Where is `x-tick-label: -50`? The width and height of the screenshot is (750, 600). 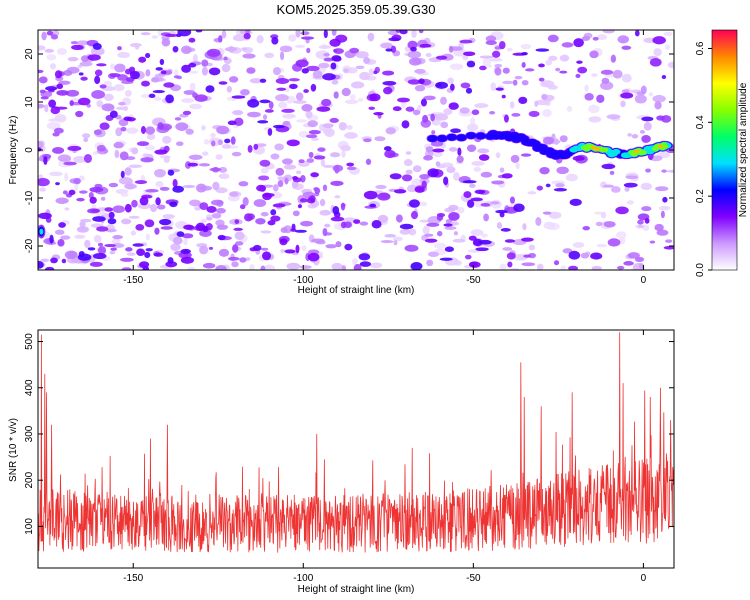
x-tick-label: -50 is located at coordinates (473, 578).